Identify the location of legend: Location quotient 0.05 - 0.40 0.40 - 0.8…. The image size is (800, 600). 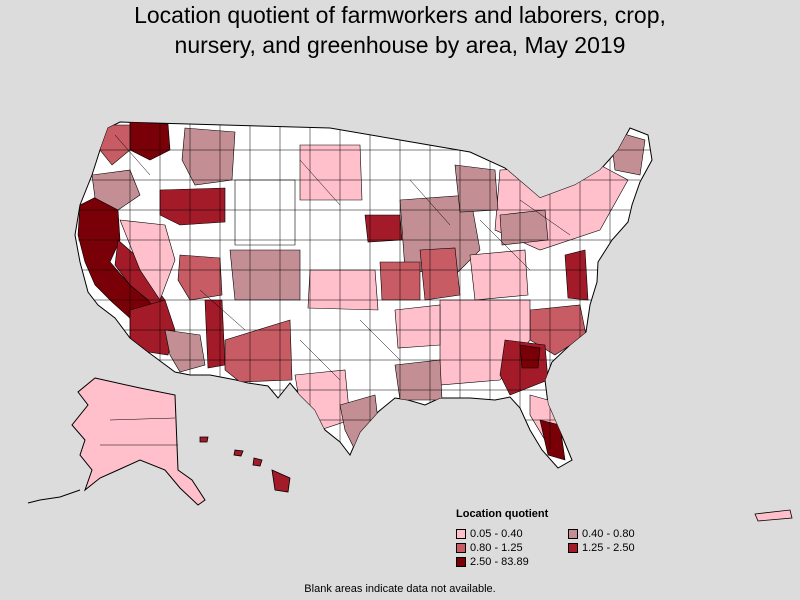
(576, 538).